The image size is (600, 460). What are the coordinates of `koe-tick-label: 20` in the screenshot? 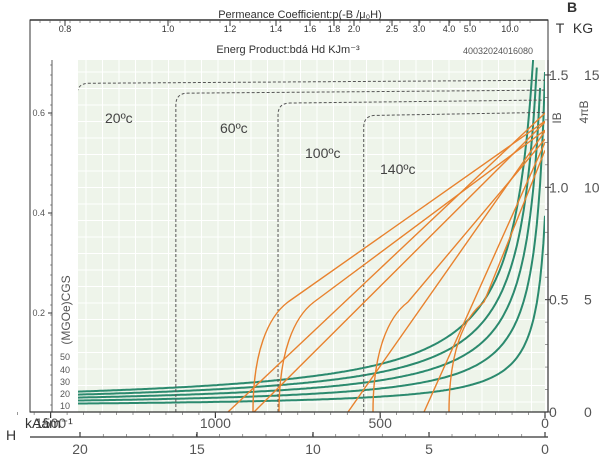 It's located at (80, 449).